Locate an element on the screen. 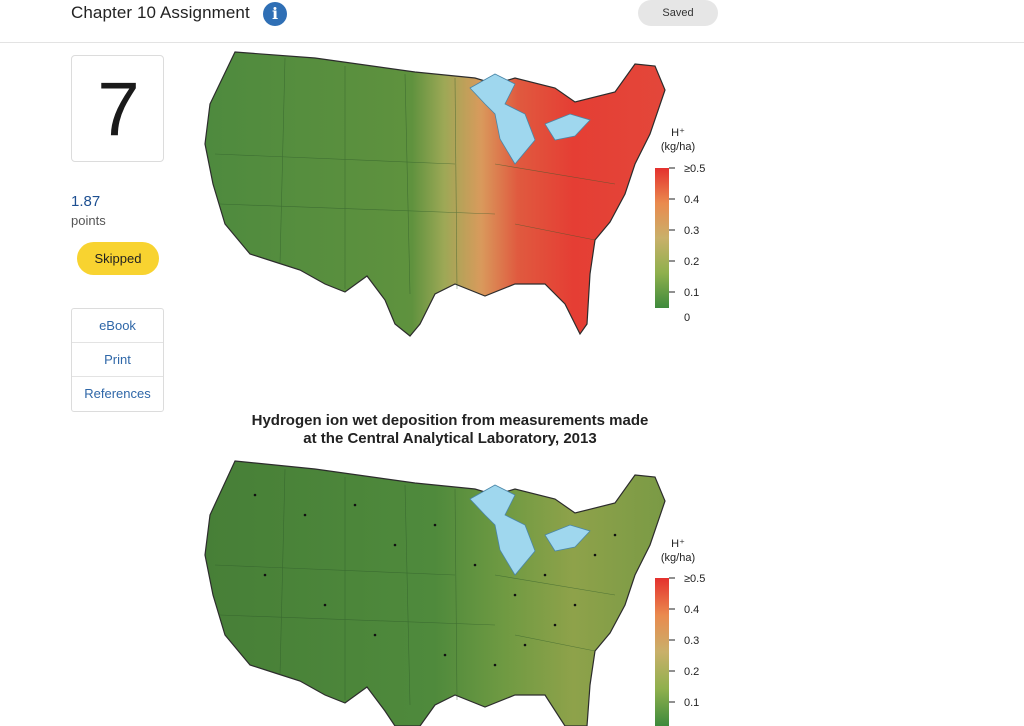 The height and width of the screenshot is (726, 1024). points-label: points is located at coordinates (88, 220).